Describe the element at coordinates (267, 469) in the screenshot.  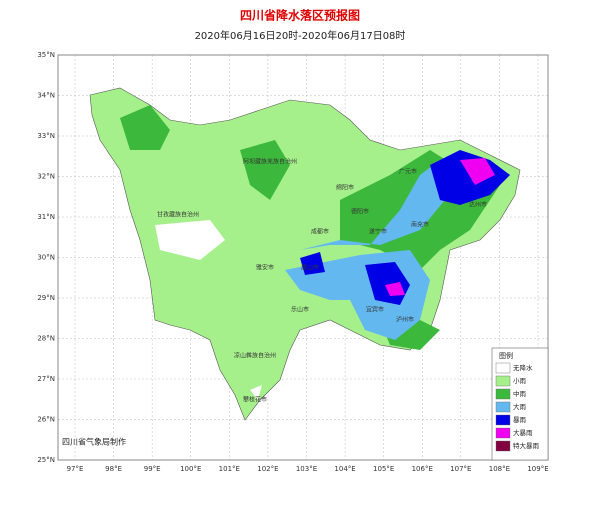
I see `lon-label: 102°E` at that location.